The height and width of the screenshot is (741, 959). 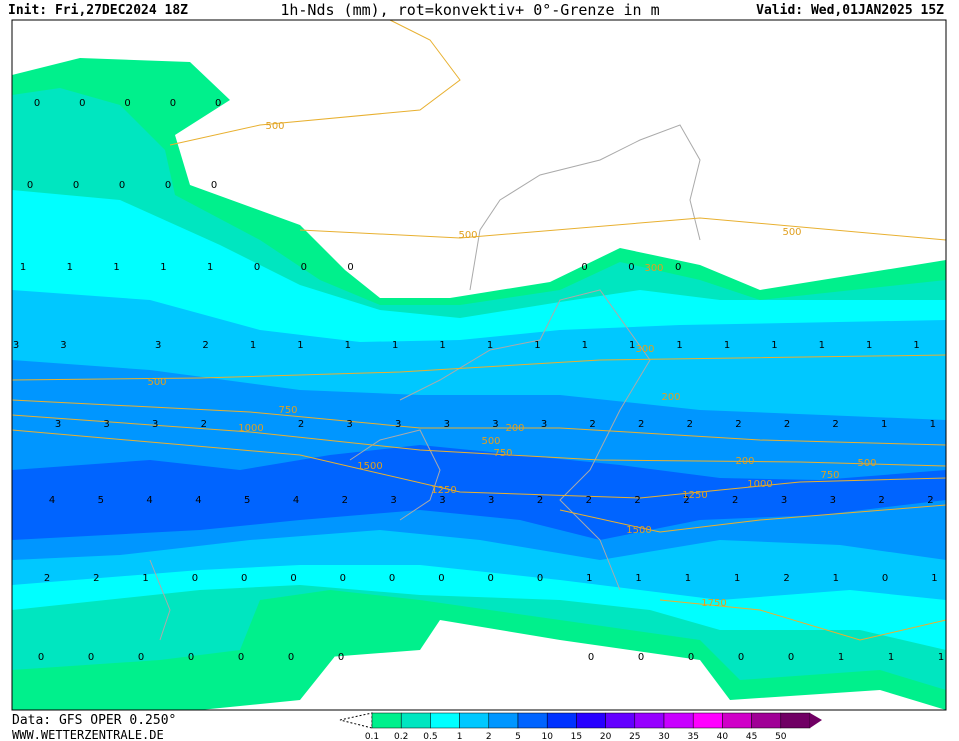 What do you see at coordinates (670, 397) in the screenshot?
I see `contour-label: 200` at bounding box center [670, 397].